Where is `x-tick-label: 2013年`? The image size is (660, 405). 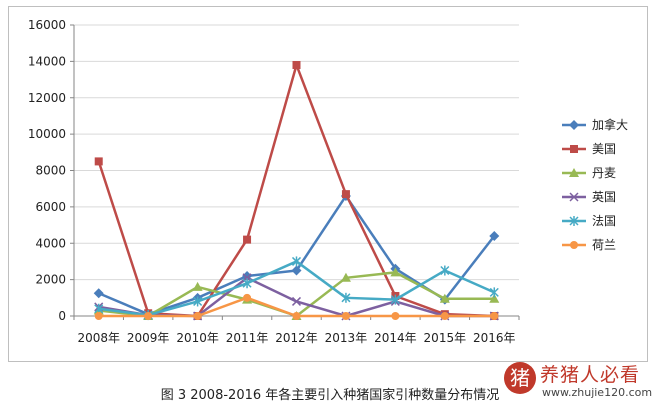
x-tick-label: 2013年 is located at coordinates (346, 338).